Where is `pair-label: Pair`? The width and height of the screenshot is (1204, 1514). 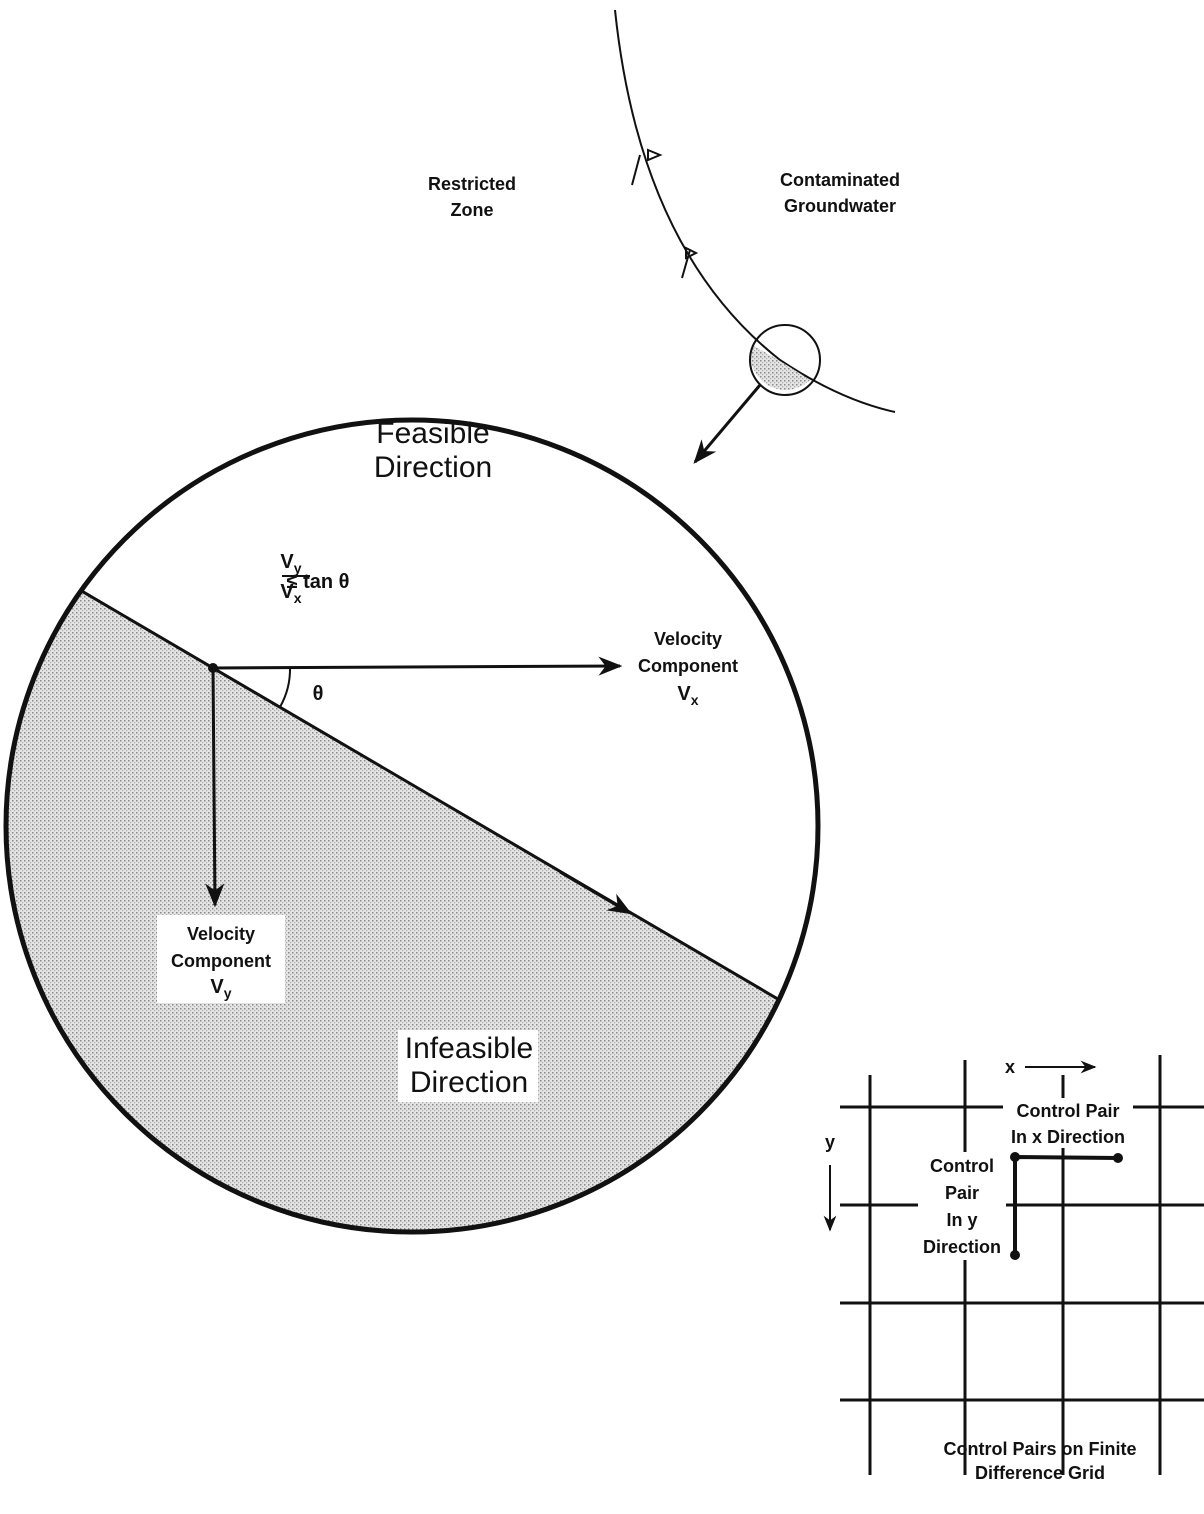
pair-label: Pair is located at coordinates (962, 1193).